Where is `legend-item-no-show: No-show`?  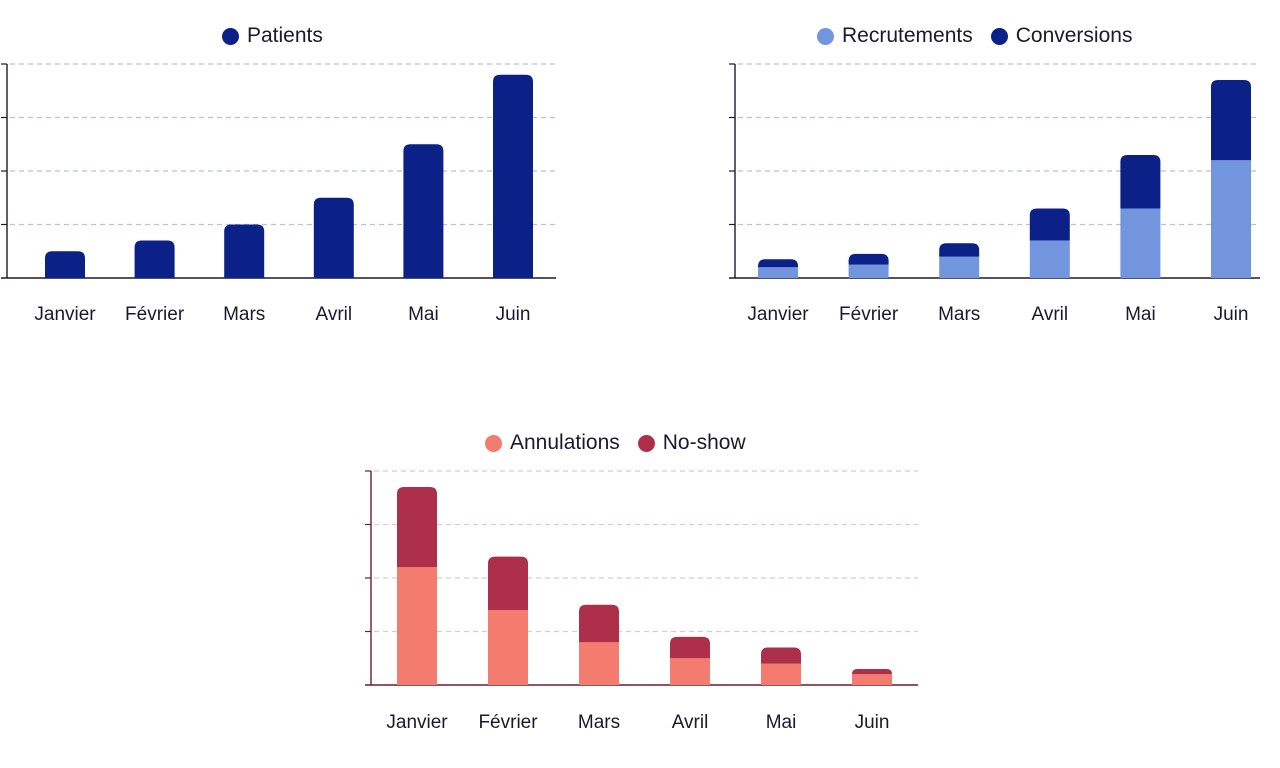
legend-item-no-show: No-show is located at coordinates (691, 443).